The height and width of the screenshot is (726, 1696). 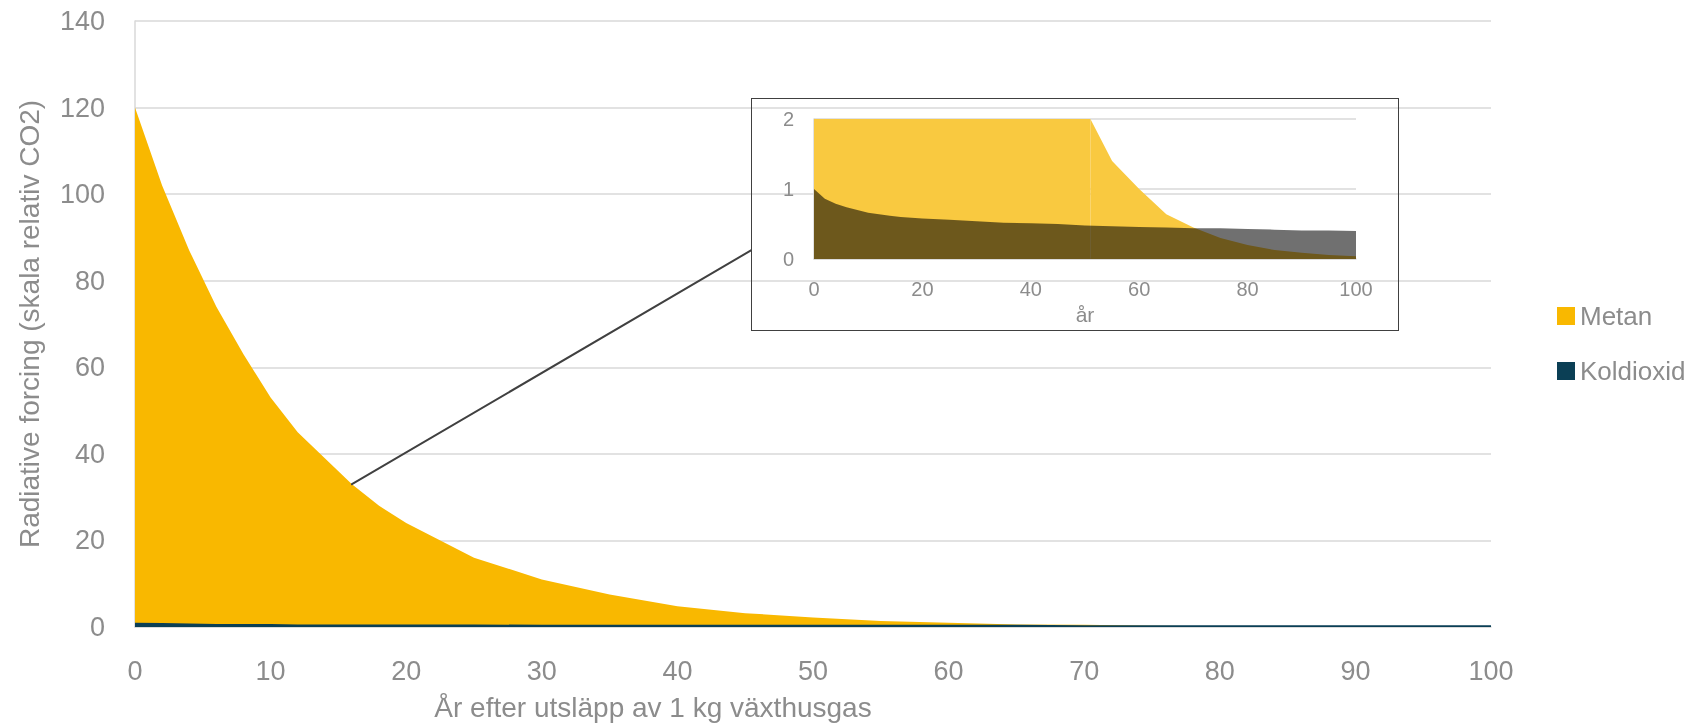 What do you see at coordinates (788, 119) in the screenshot?
I see `y-tick-label: 2` at bounding box center [788, 119].